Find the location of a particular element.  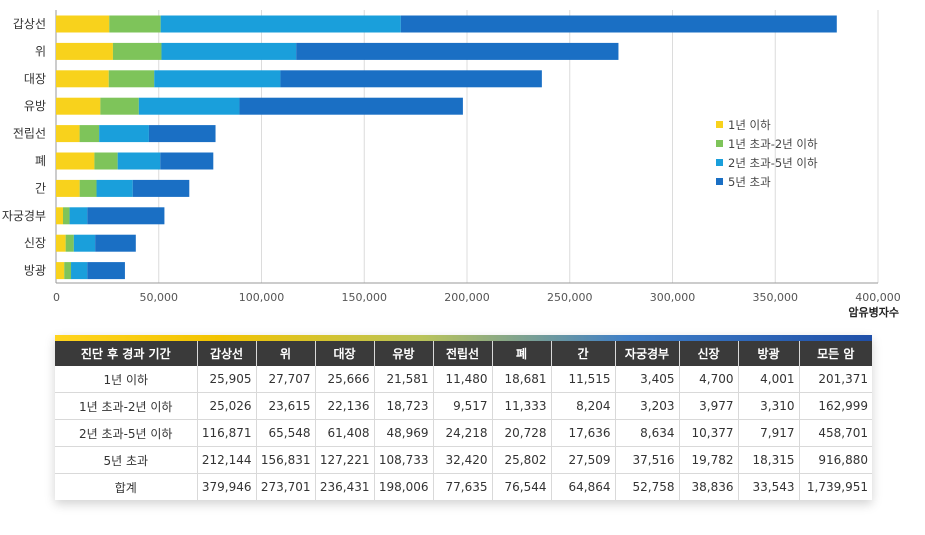

table-cell: 11,480 is located at coordinates (463, 379).